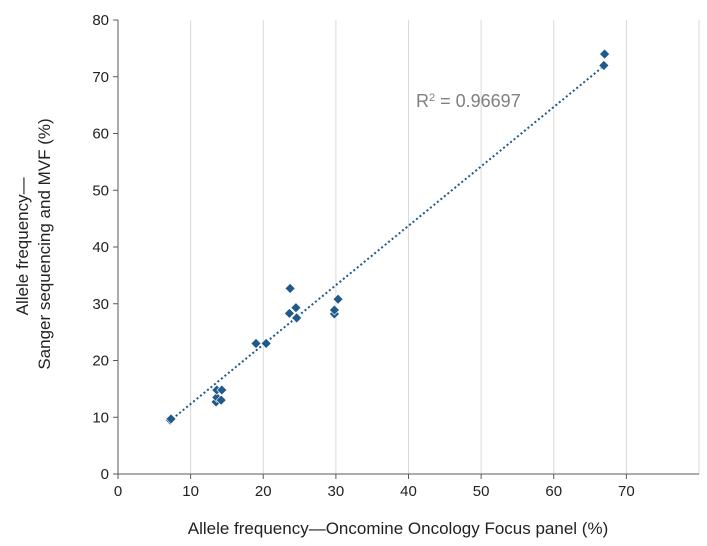  I want to click on y-tick-label: 40, so click(100, 247).